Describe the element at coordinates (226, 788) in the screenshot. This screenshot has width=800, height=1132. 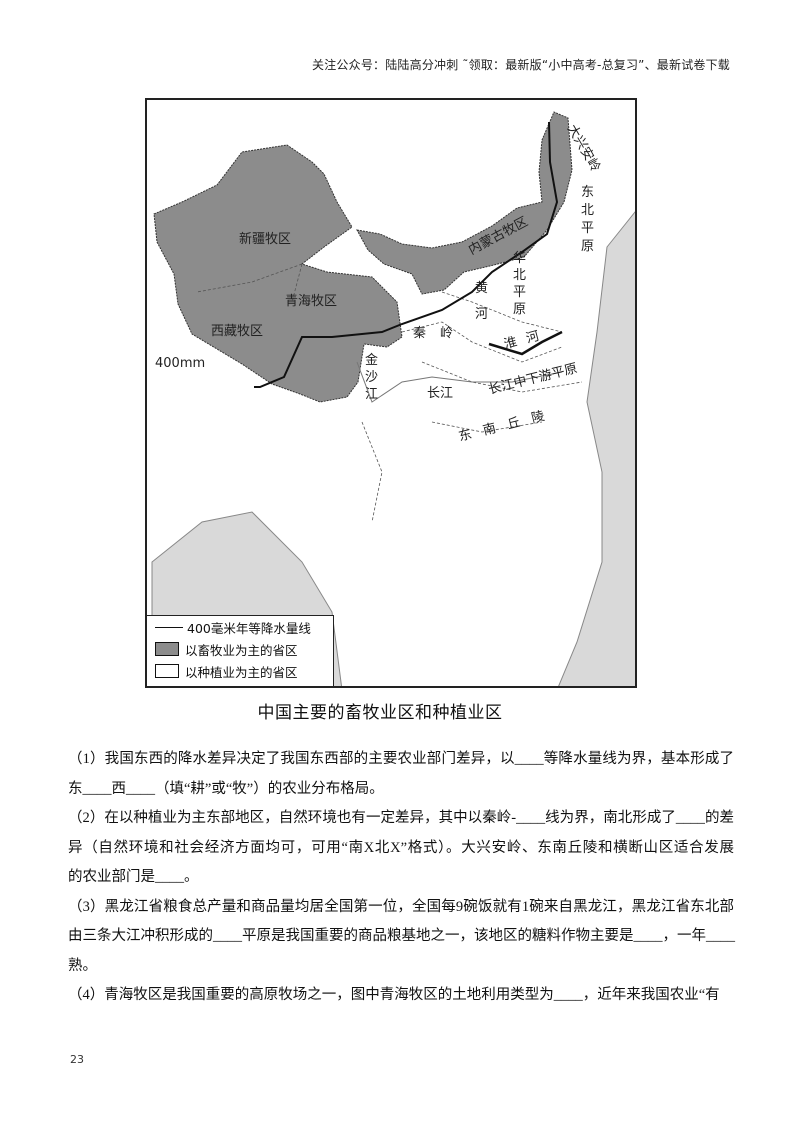
I see `question-line: 东____西____（填“耕”或“牧”）的农业分布格局。` at that location.